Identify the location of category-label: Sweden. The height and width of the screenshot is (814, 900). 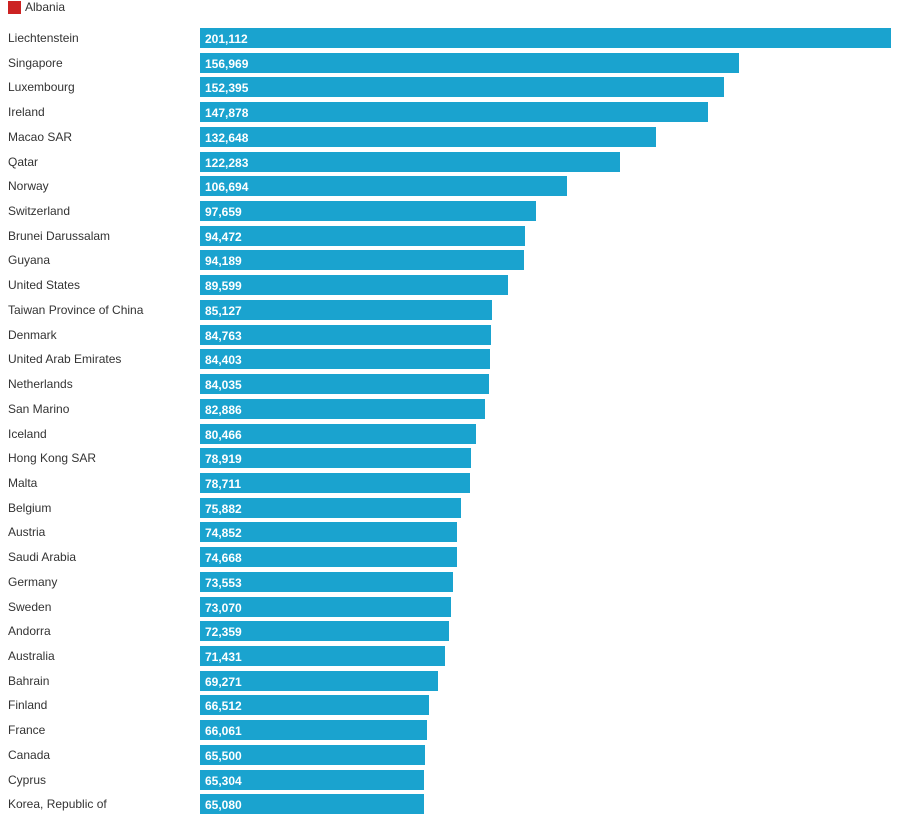
(30, 606).